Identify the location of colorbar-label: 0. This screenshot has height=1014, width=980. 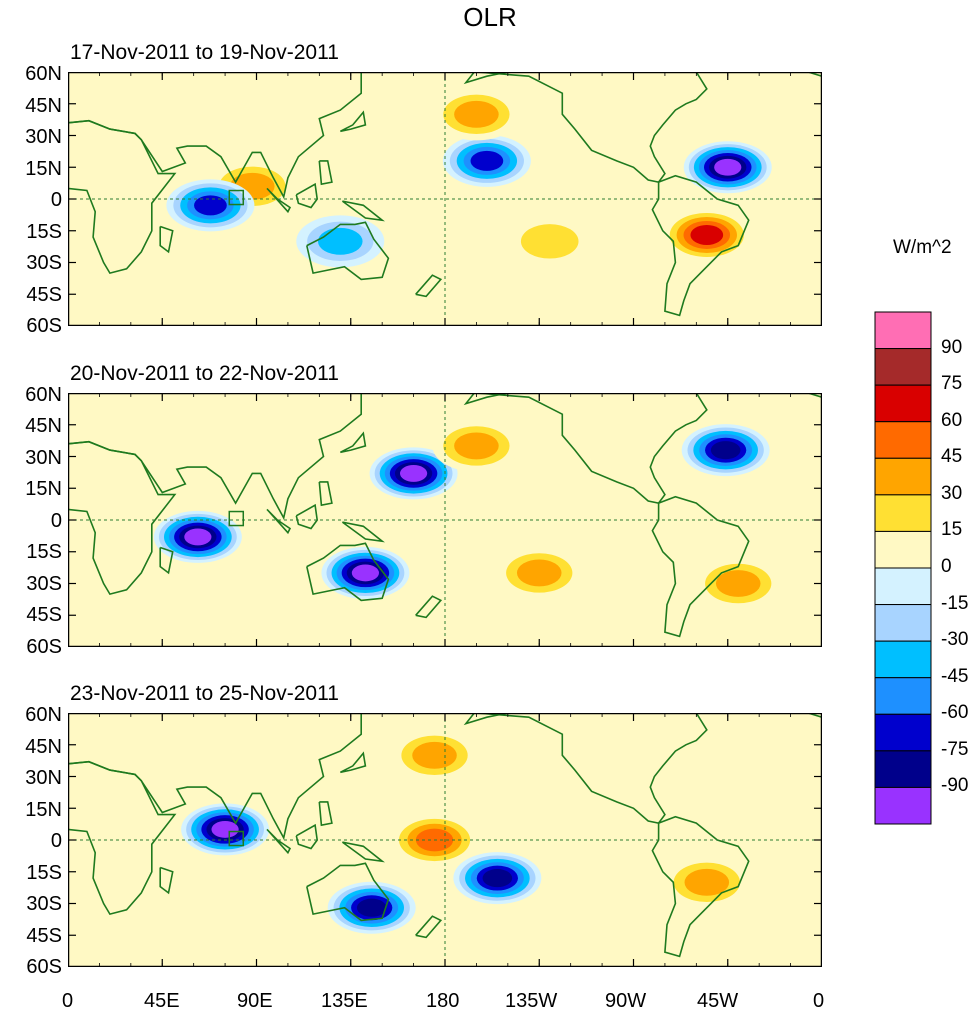
(946, 566).